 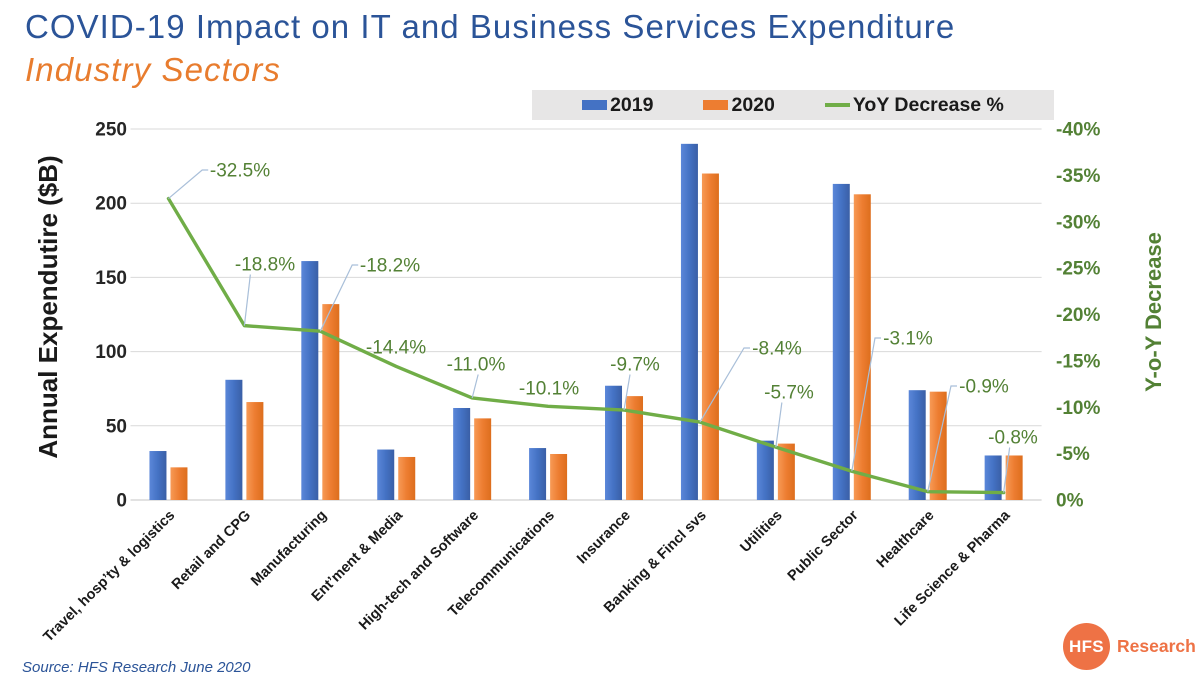 I want to click on yoy-data-label: -32.5%, so click(x=240, y=171).